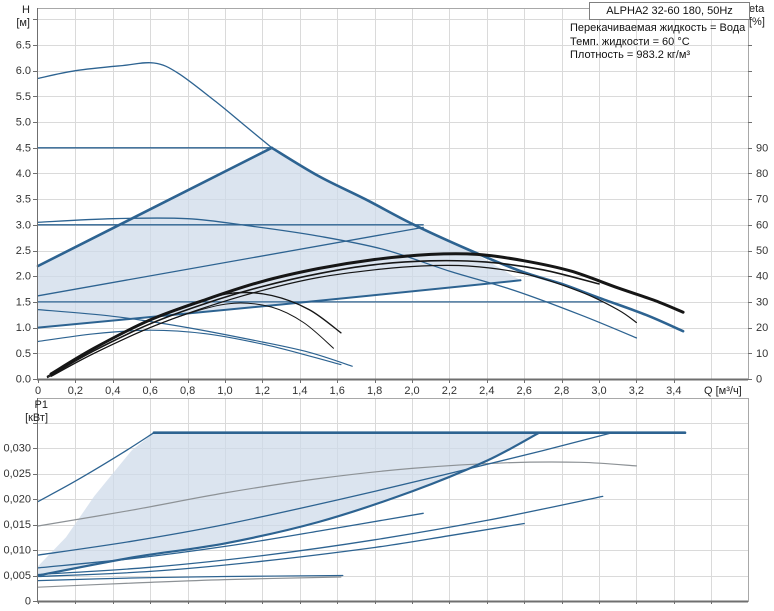 The width and height of the screenshot is (774, 611). What do you see at coordinates (96, 467) in the screenshot?
I see `p1-speed3-rise` at bounding box center [96, 467].